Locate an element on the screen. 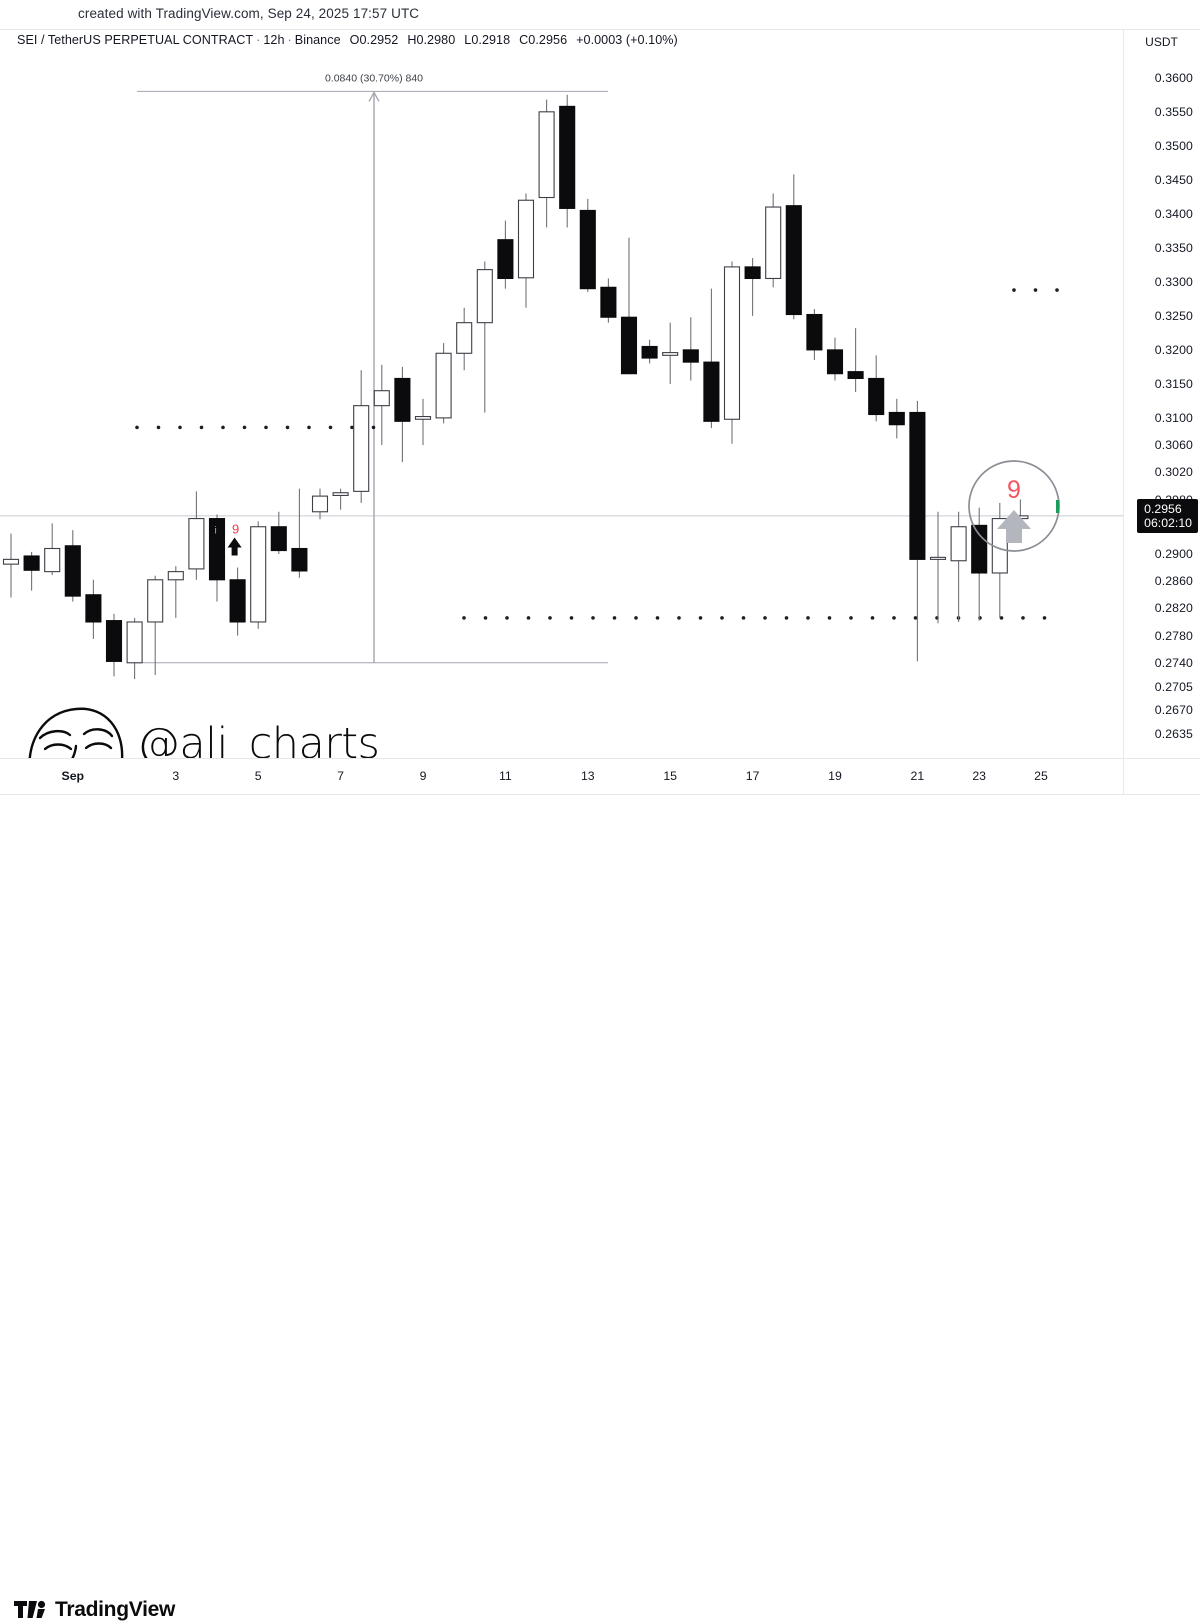 The image size is (1200, 1622). legend-interval: 12h is located at coordinates (274, 40).